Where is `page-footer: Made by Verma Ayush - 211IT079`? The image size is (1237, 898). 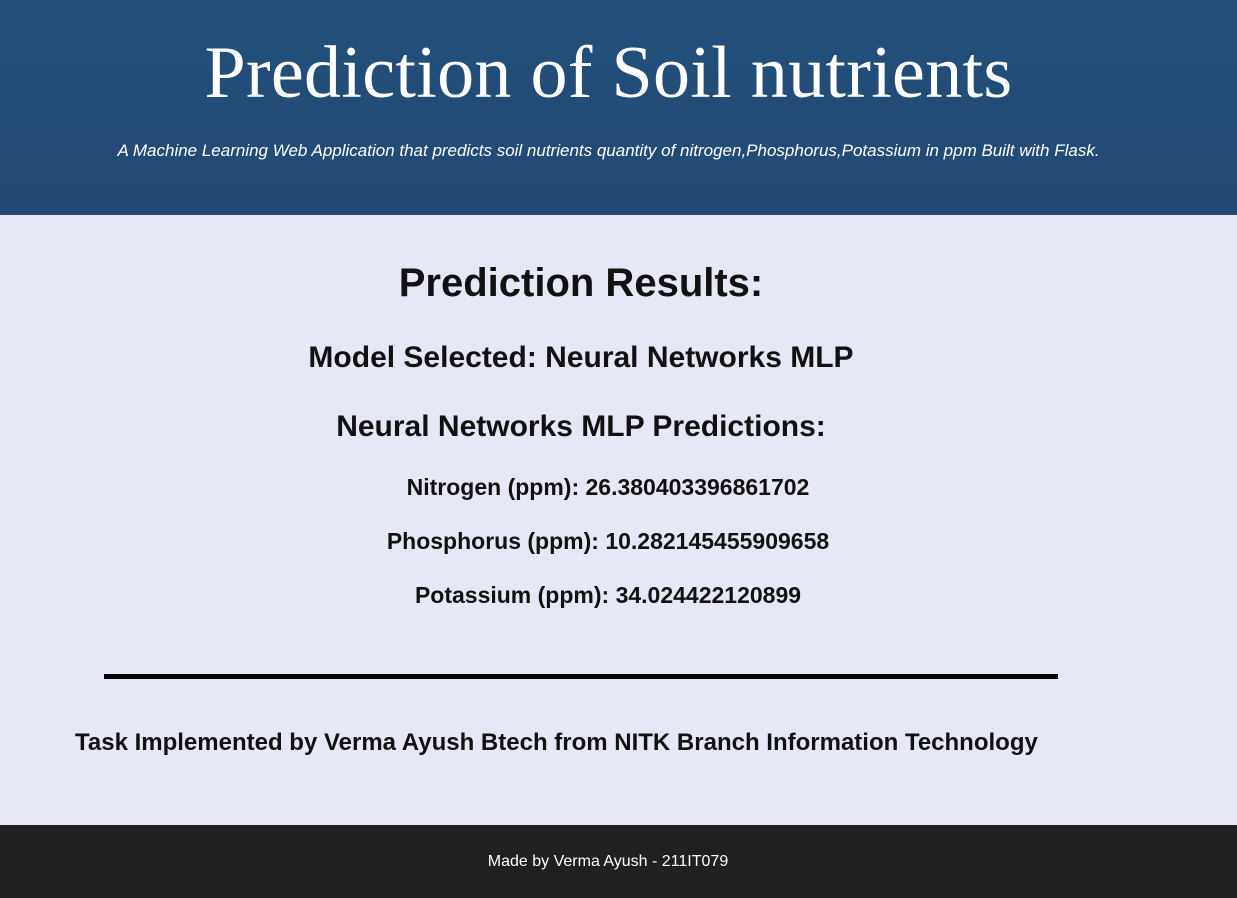 page-footer: Made by Verma Ayush - 211IT079 is located at coordinates (618, 861).